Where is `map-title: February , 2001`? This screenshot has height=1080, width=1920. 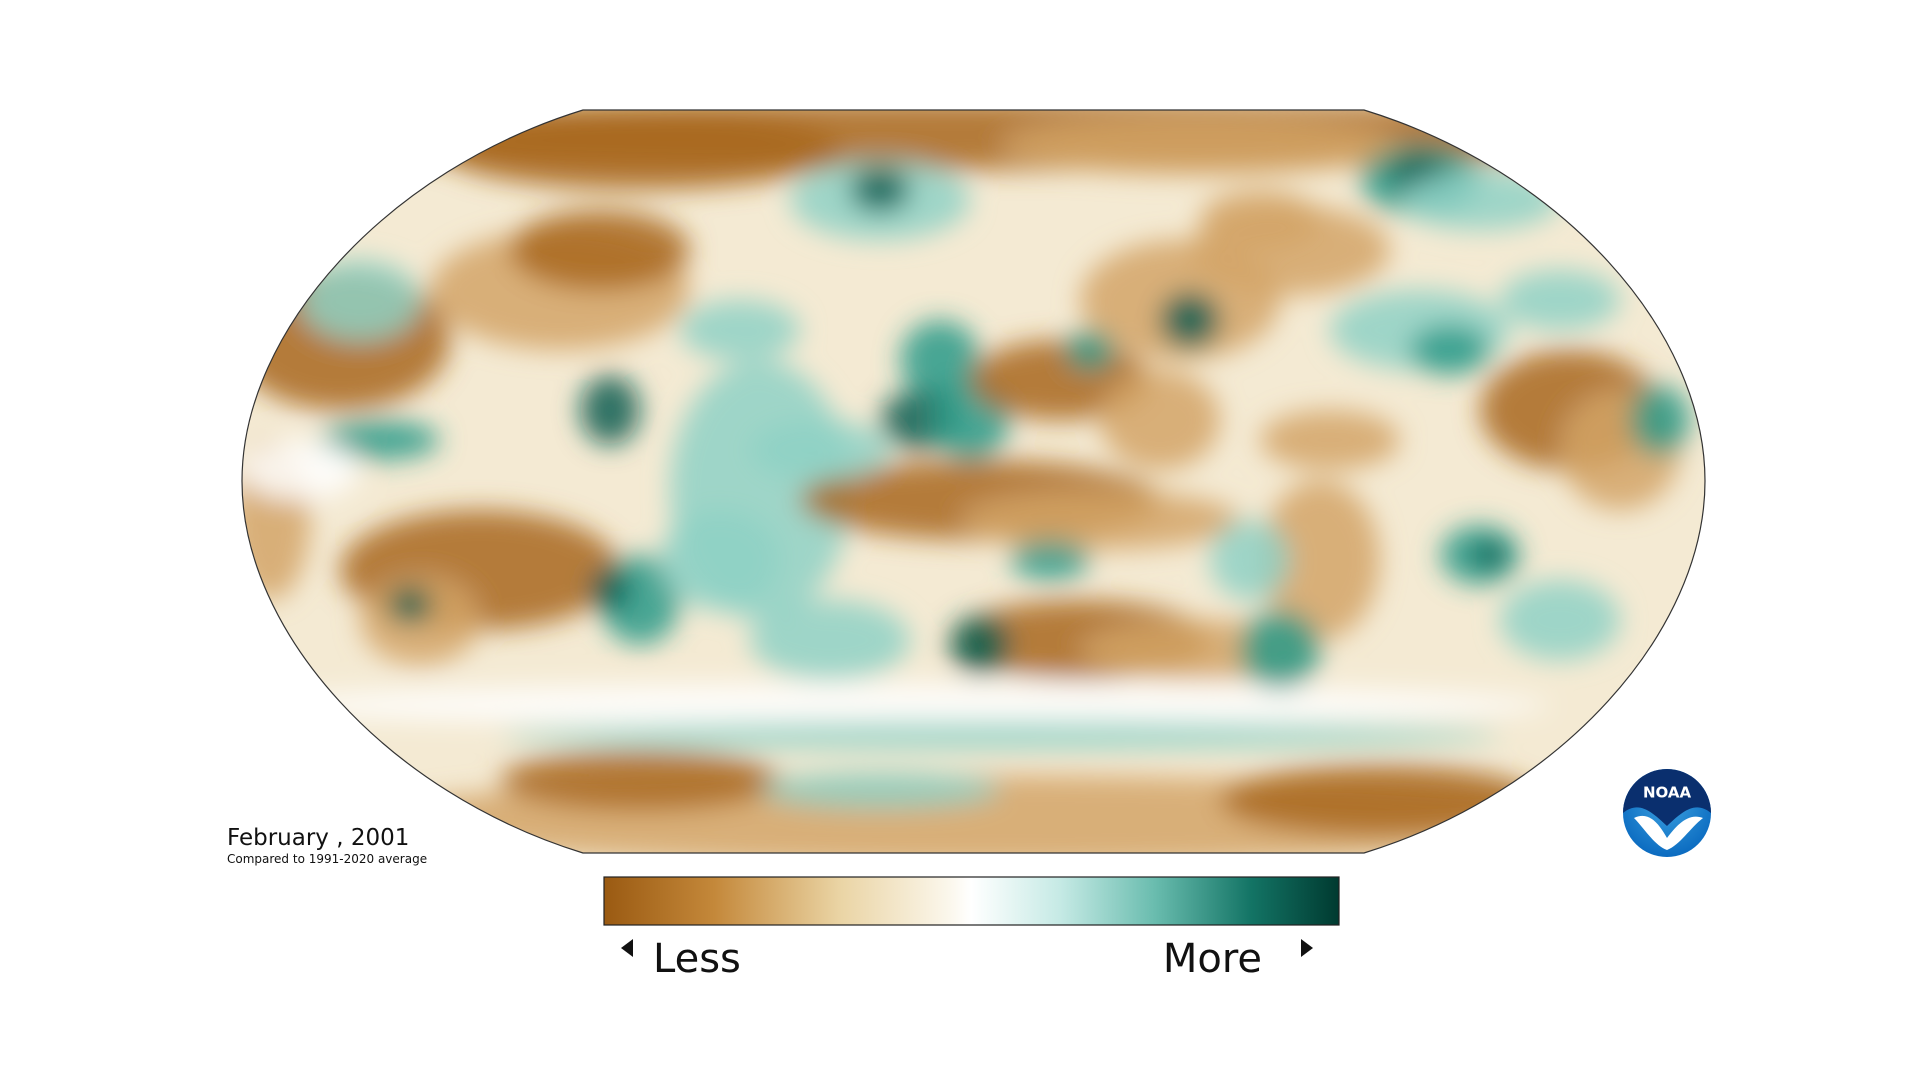 map-title: February , 2001 is located at coordinates (318, 838).